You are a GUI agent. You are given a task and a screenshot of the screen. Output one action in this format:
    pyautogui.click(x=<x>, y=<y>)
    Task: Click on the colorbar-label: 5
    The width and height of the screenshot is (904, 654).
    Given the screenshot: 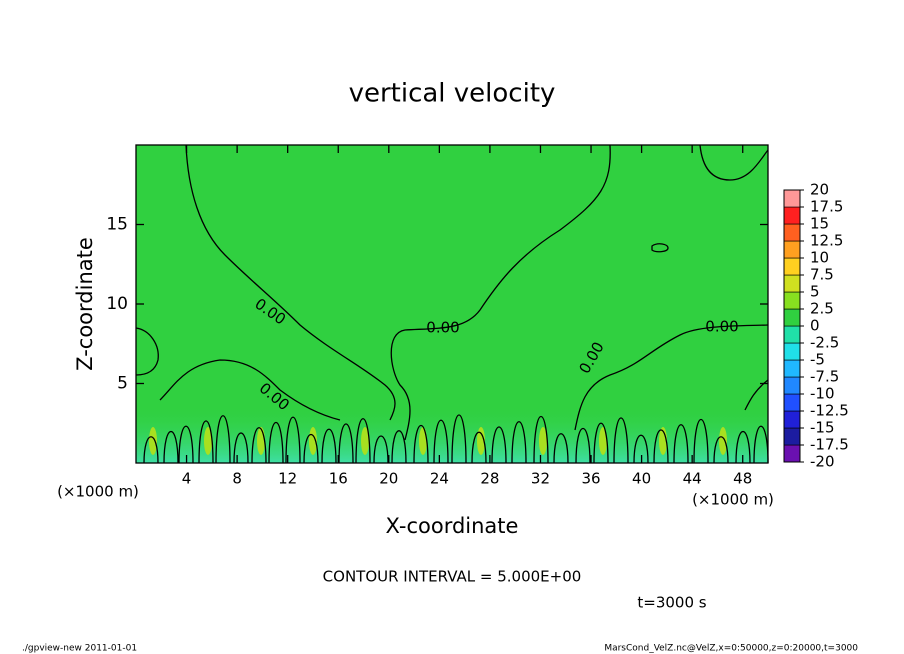 What is the action you would take?
    pyautogui.click(x=815, y=292)
    